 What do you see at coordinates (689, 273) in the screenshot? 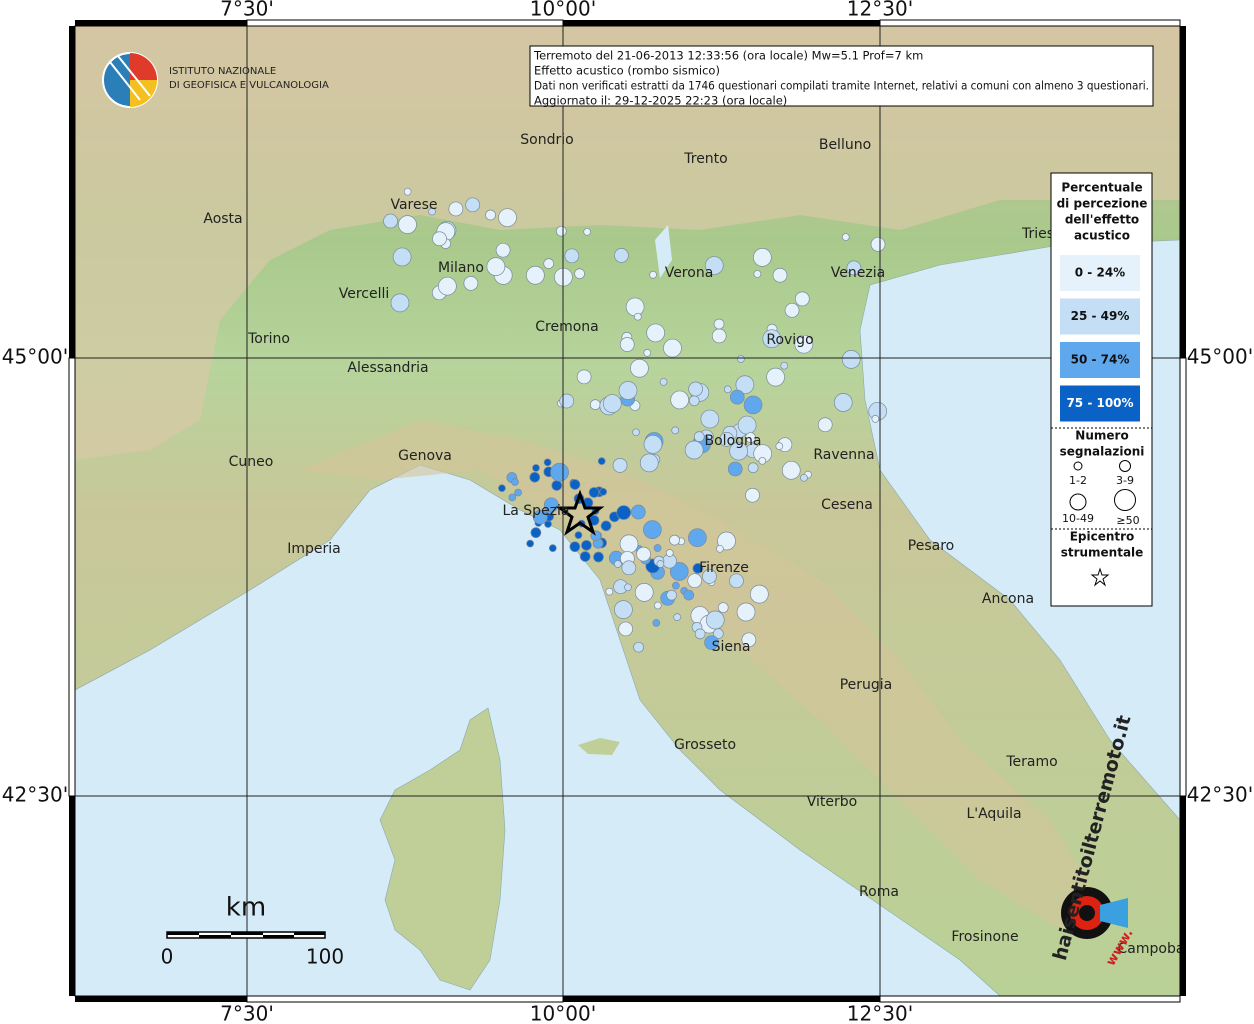
I see `city: Verona` at bounding box center [689, 273].